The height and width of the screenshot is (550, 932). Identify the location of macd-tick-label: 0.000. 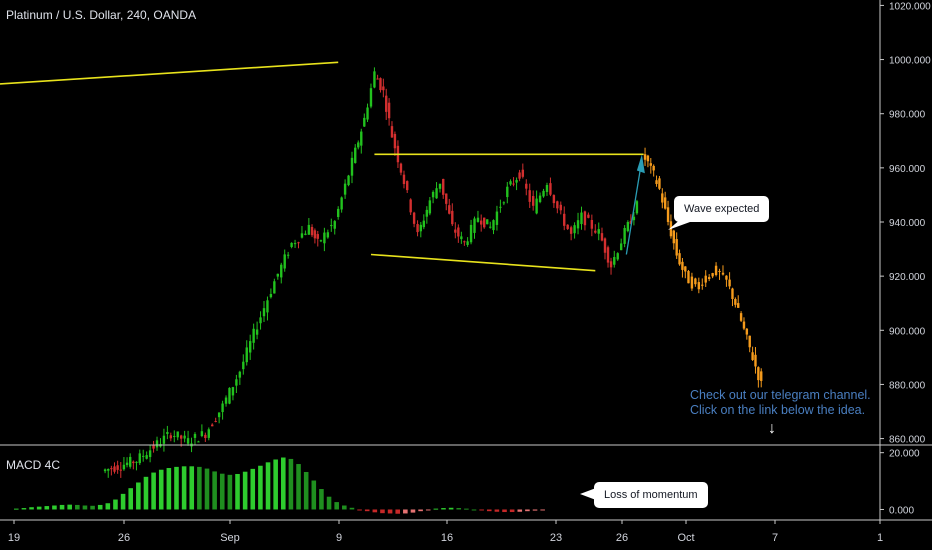
(901, 510).